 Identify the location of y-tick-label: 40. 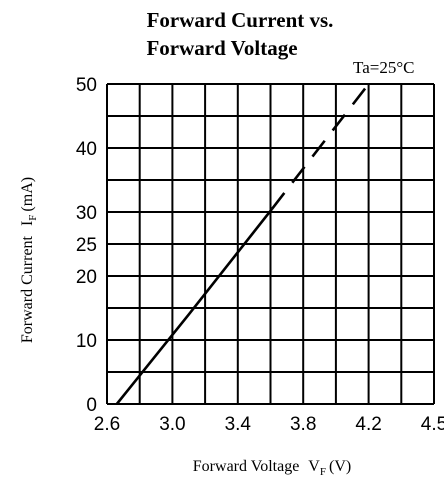
(86, 149).